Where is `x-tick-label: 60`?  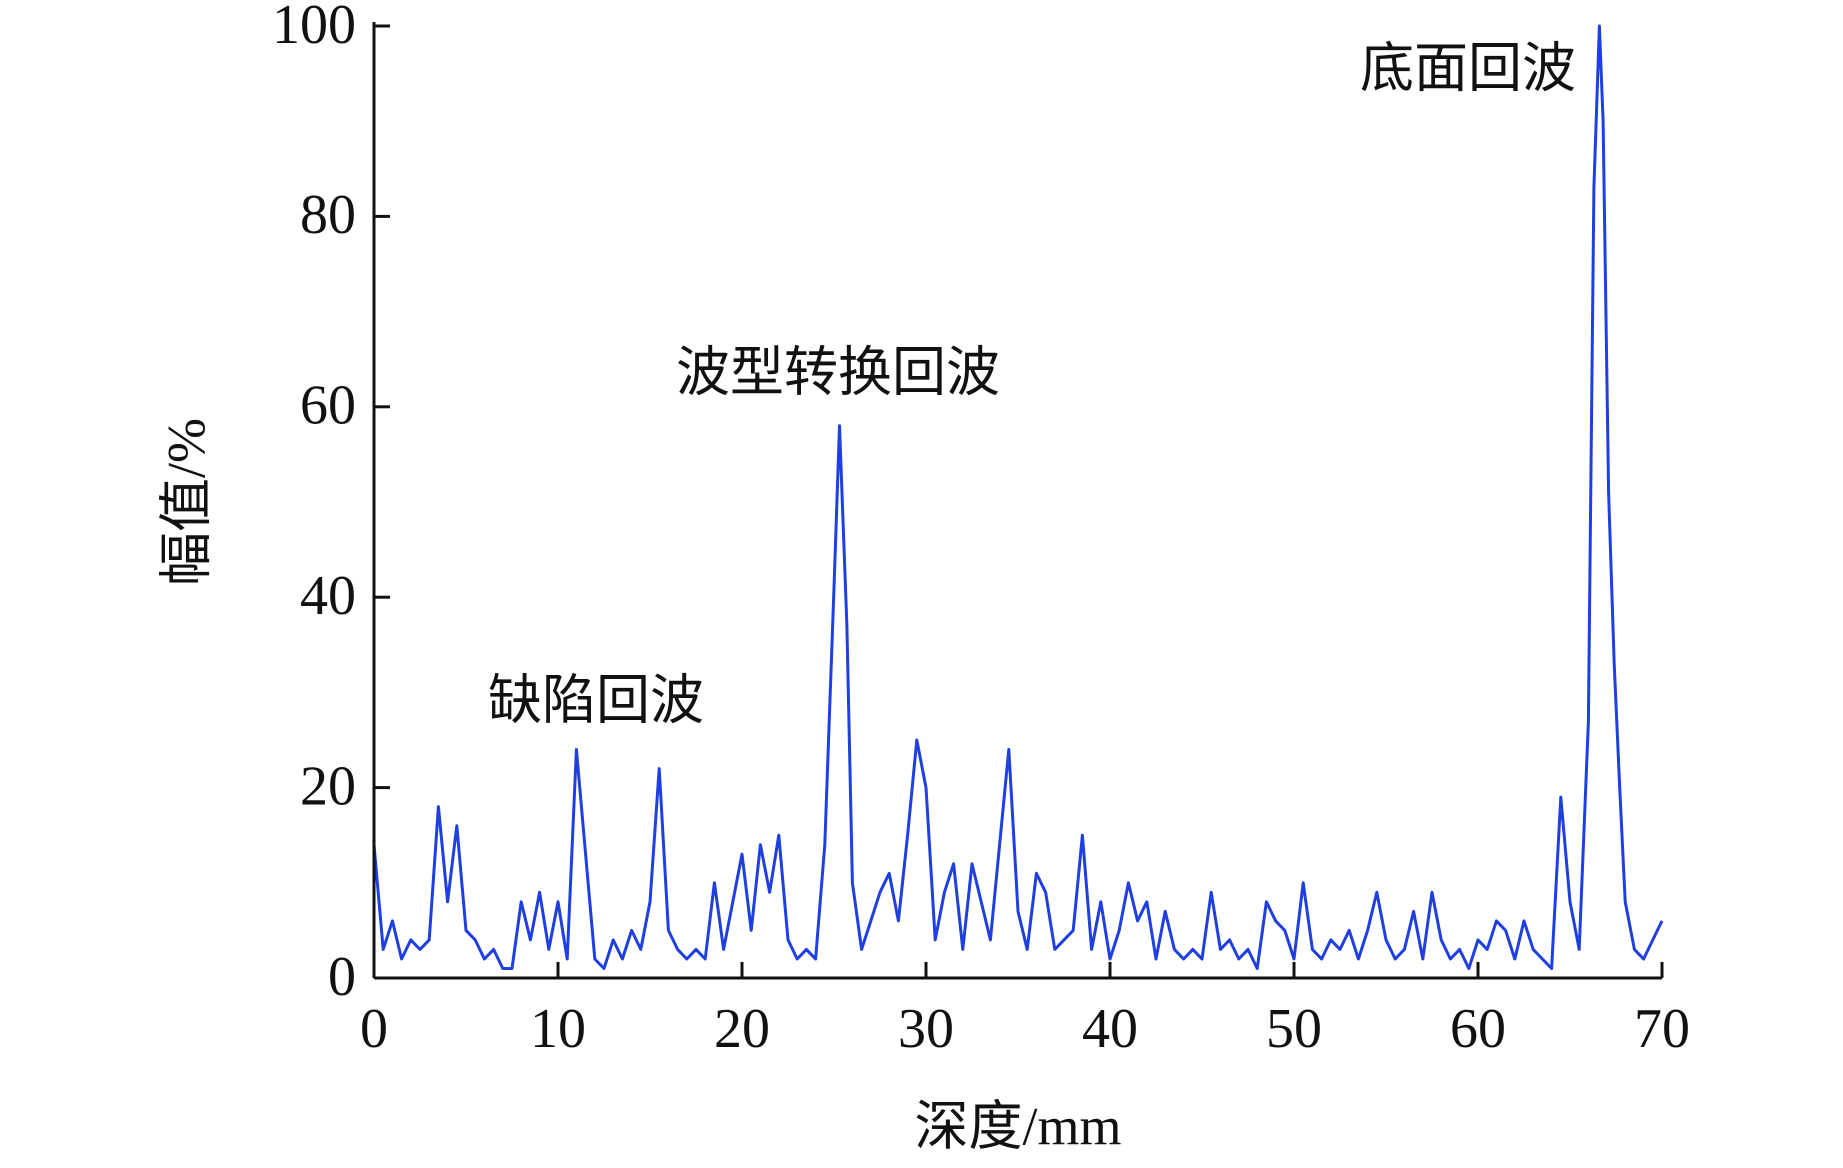
x-tick-label: 60 is located at coordinates (1478, 1029).